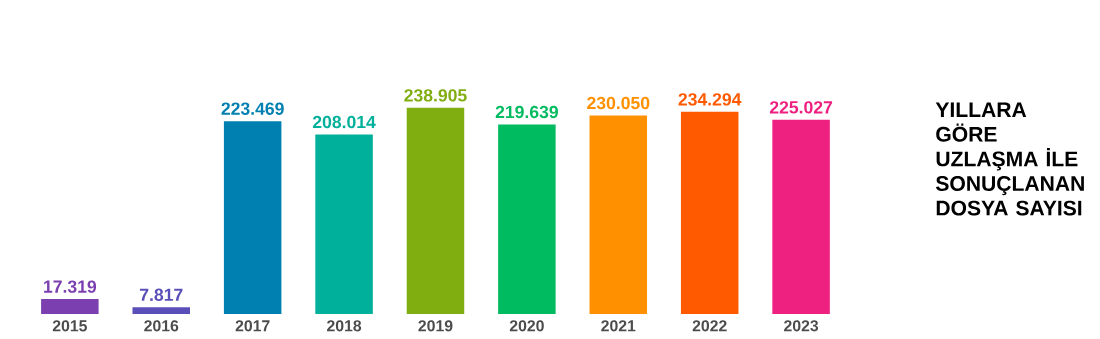  Describe the element at coordinates (618, 326) in the screenshot. I see `x-tick-label: 2021` at that location.